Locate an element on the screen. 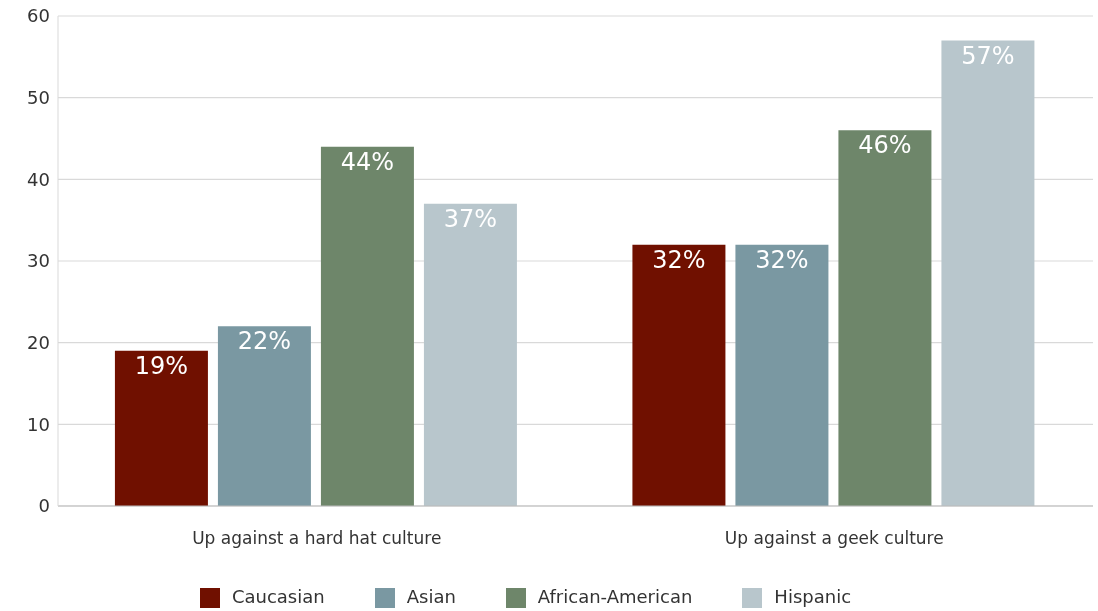  data-label: 57% is located at coordinates (988, 55).